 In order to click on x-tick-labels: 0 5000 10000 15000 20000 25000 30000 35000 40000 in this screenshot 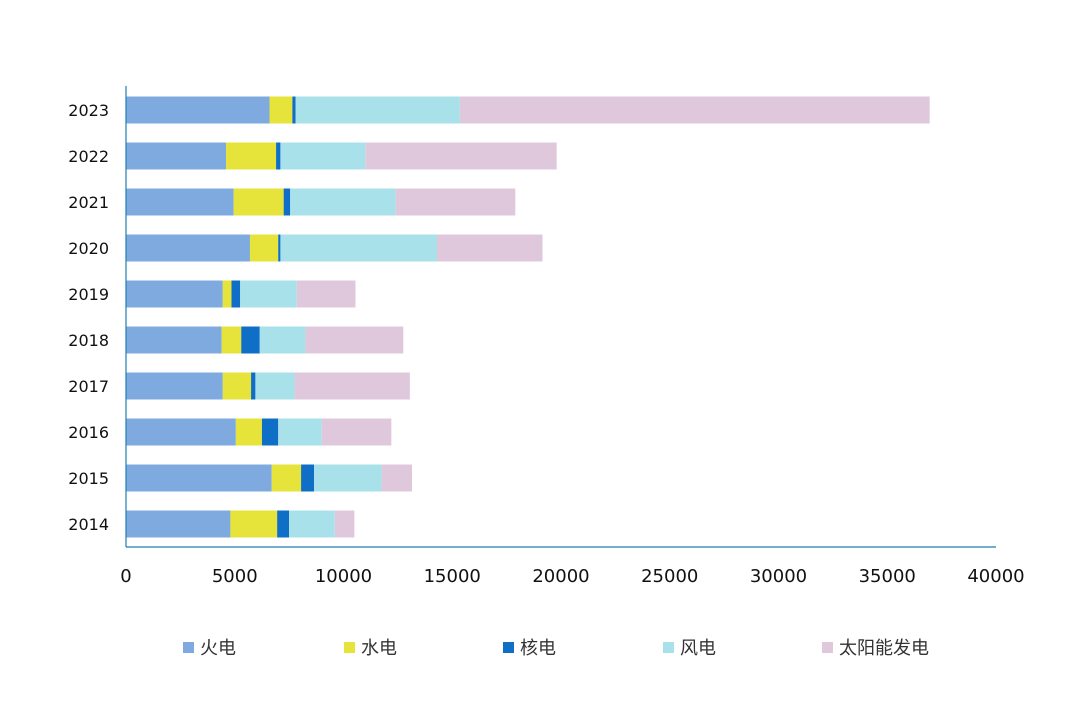, I will do `click(572, 576)`.